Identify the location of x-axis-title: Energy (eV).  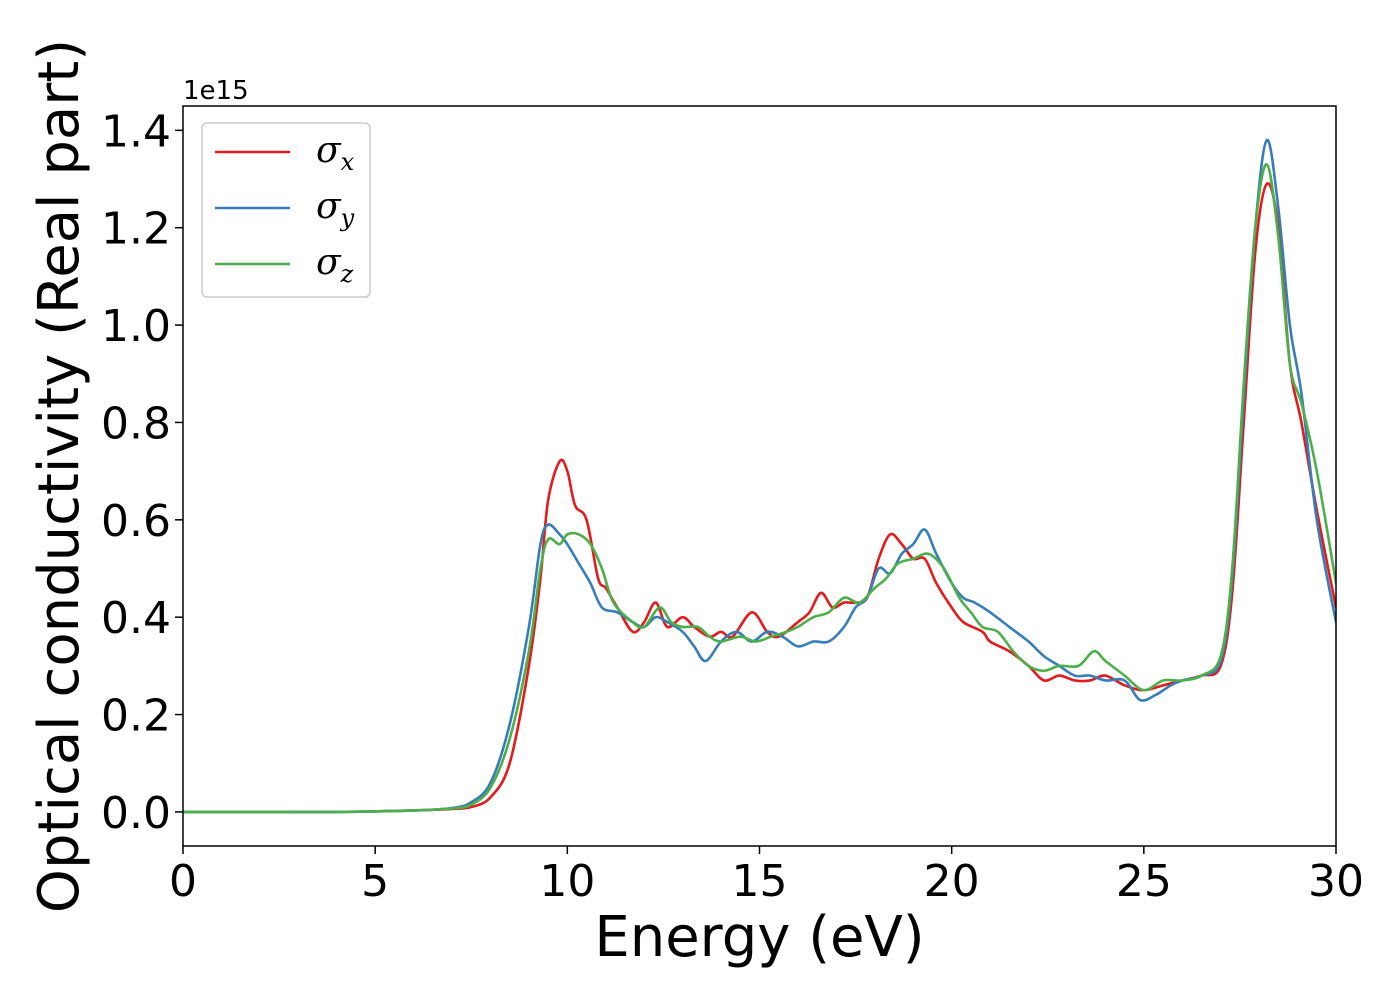
(759, 937).